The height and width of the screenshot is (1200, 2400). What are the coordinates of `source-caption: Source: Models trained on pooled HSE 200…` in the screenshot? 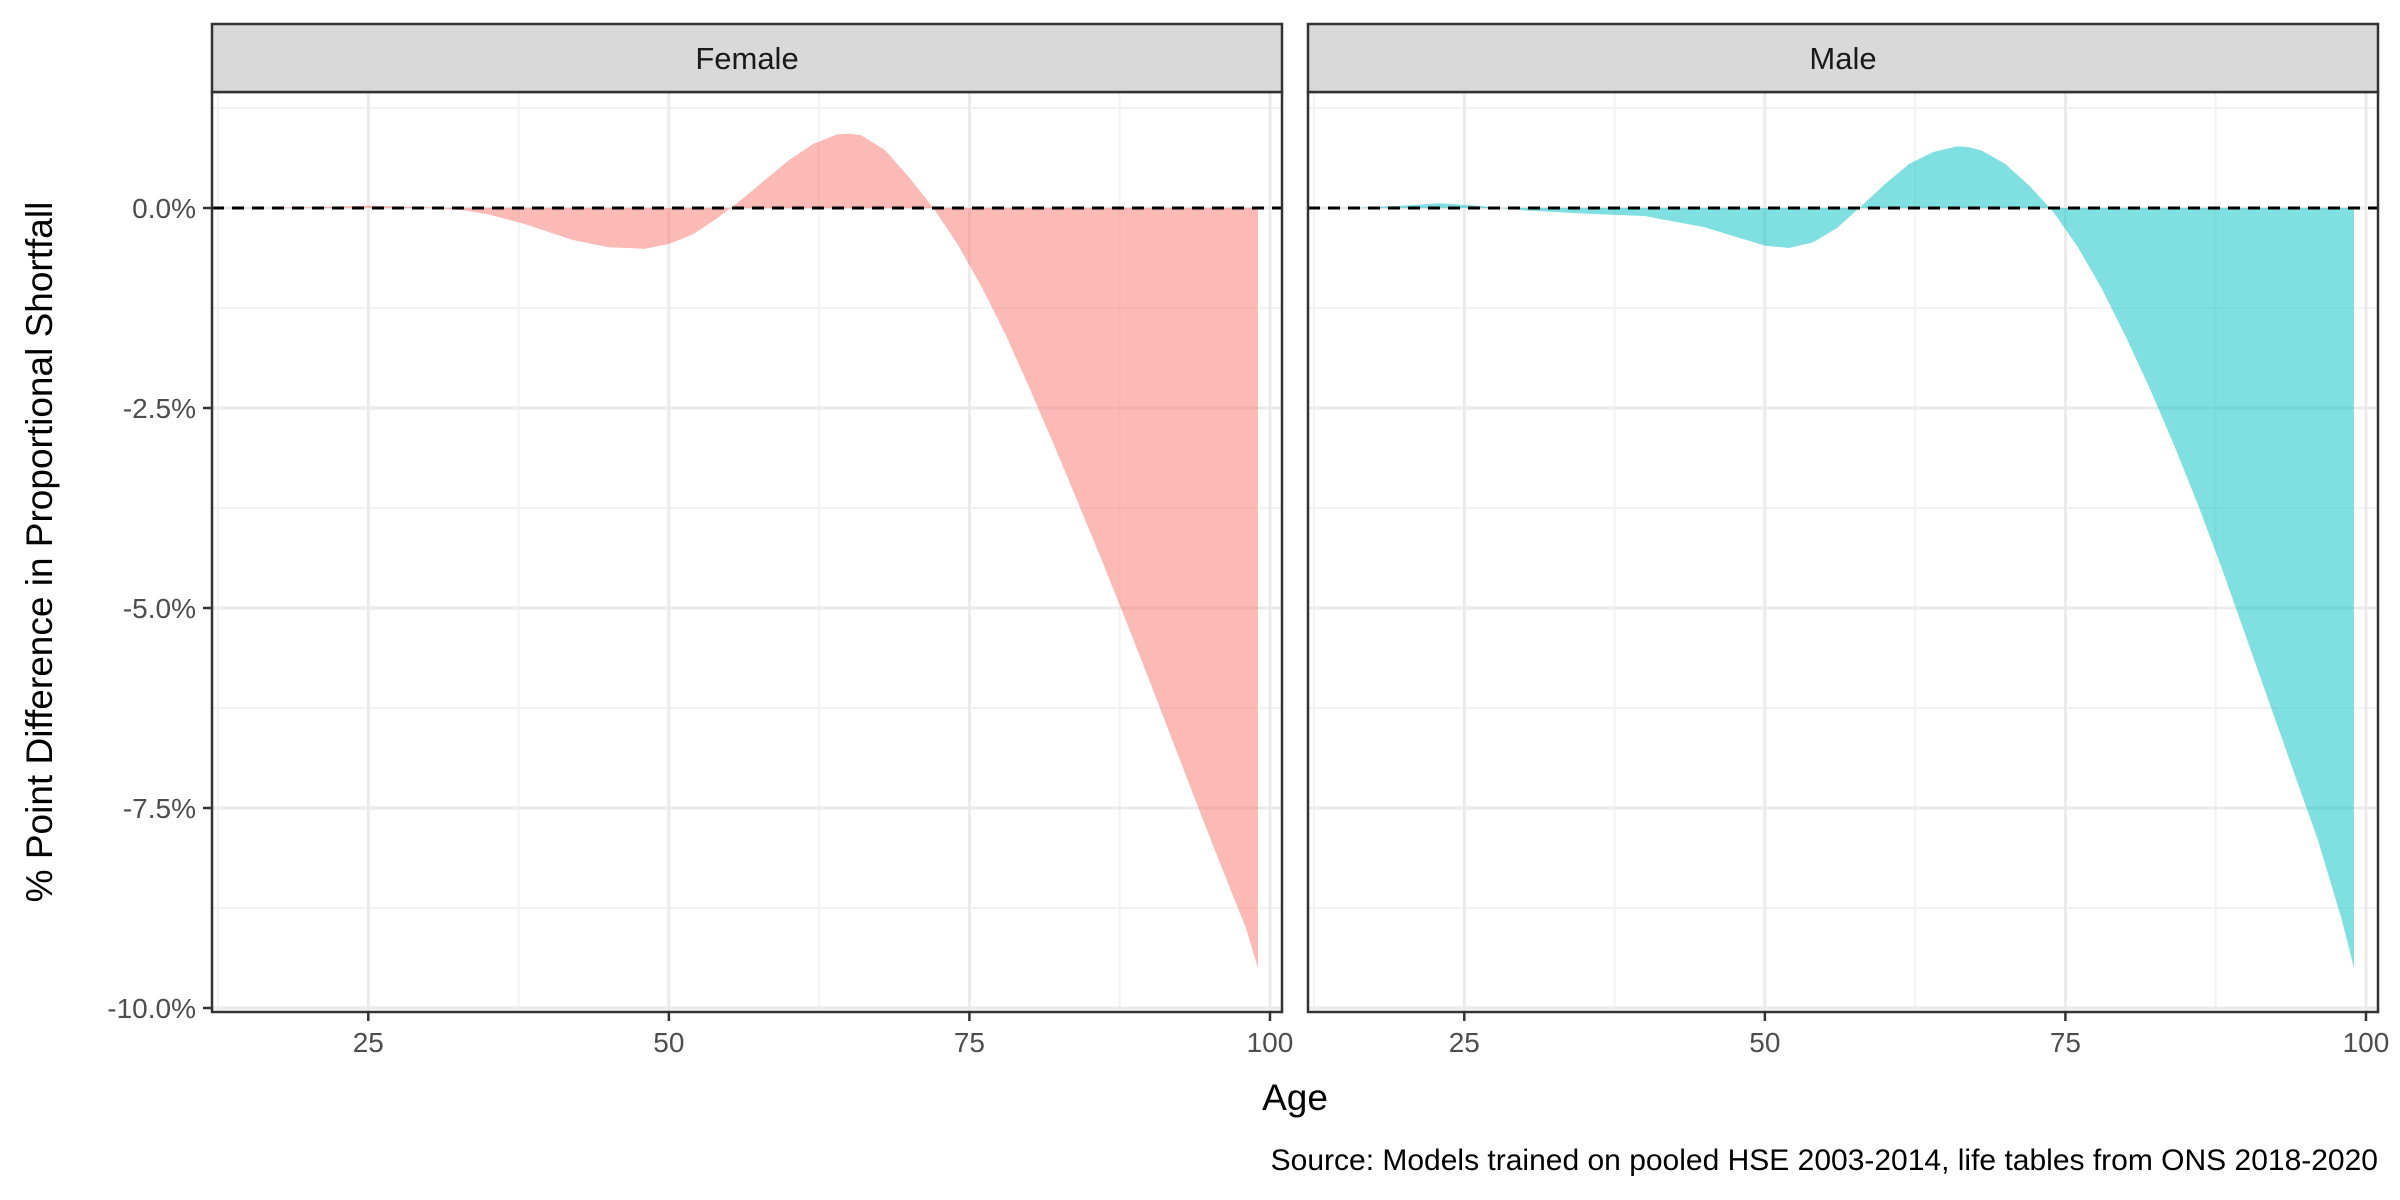 It's located at (1824, 1160).